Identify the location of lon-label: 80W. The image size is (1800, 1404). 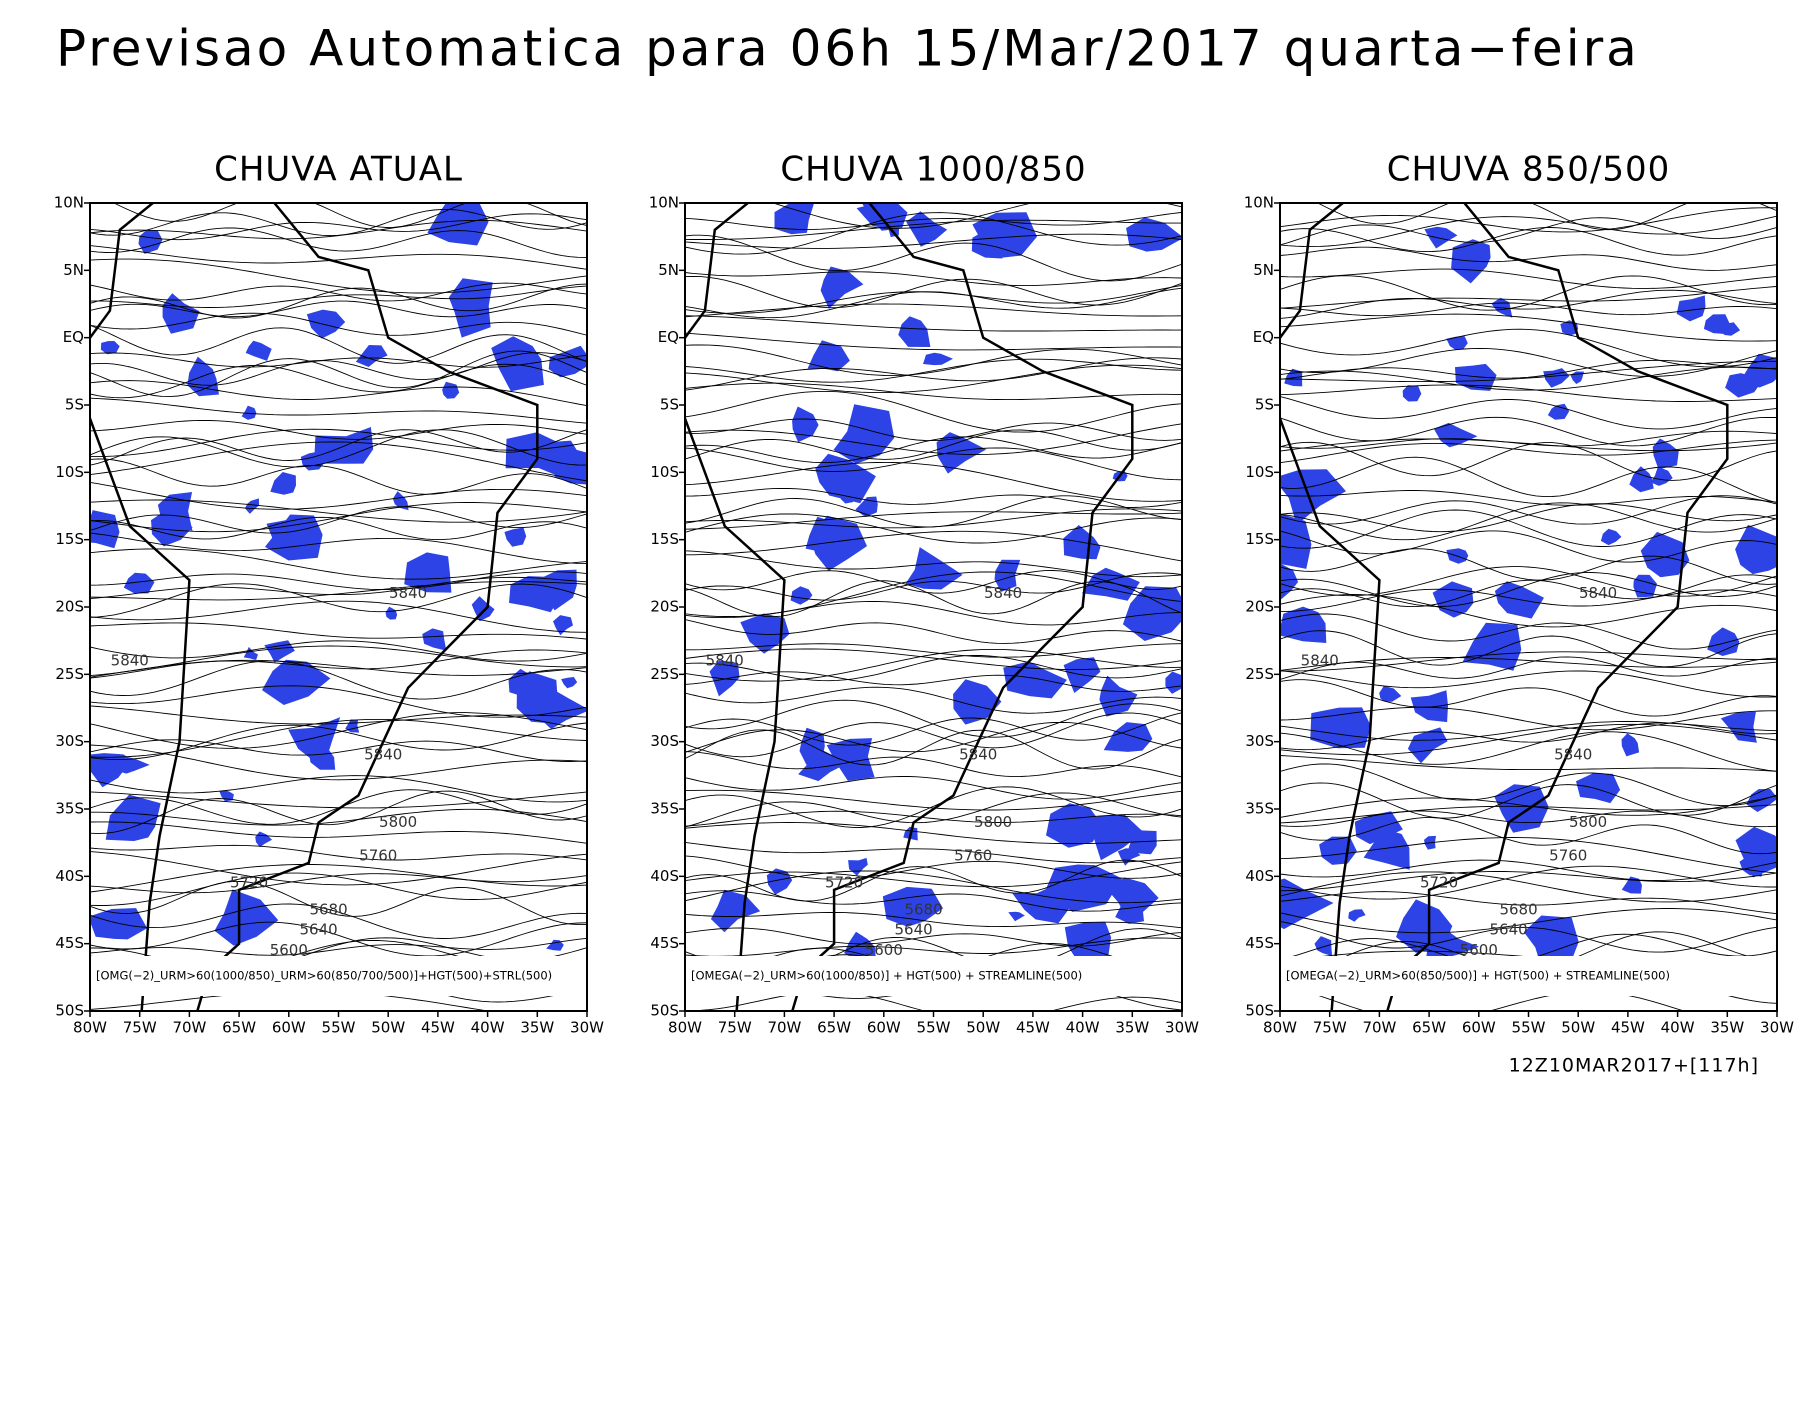
(90, 1028).